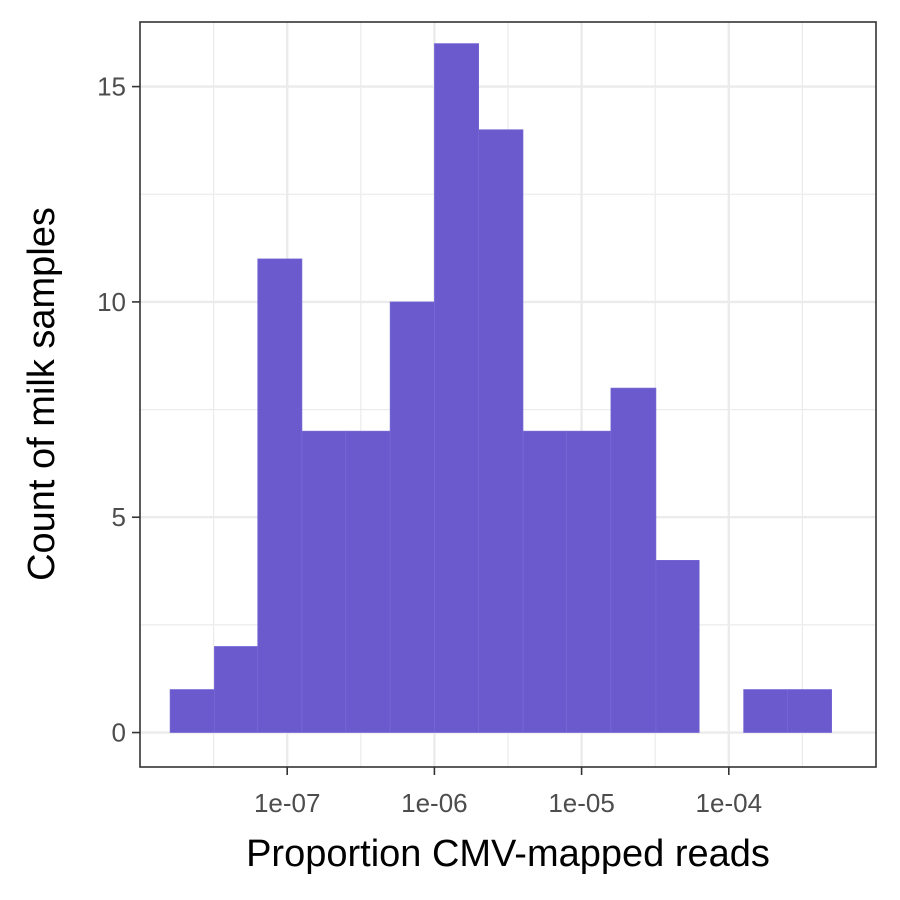 Image resolution: width=900 pixels, height=900 pixels. Describe the element at coordinates (42, 394) in the screenshot. I see `y-axis-title: Count of milk samples` at that location.